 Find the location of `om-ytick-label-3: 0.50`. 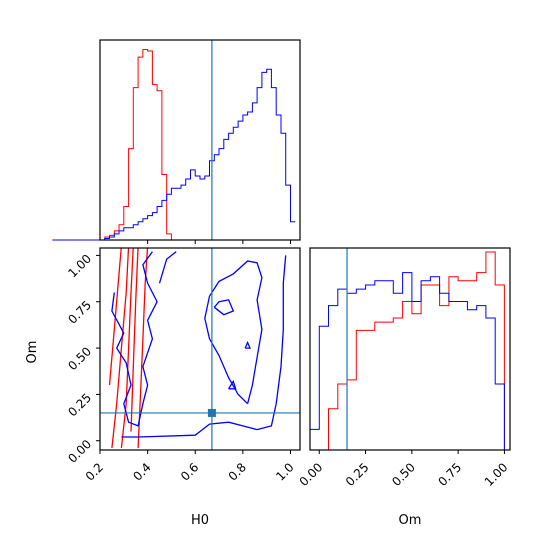

om-ytick-label-3: 0.50 is located at coordinates (79, 358).